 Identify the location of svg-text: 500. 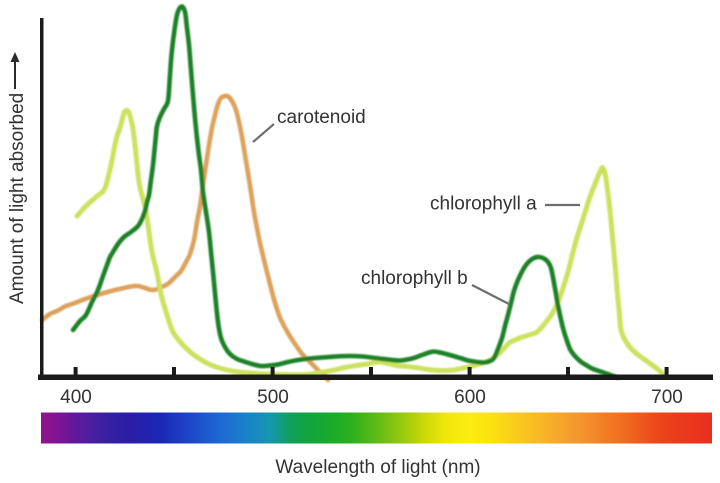
(273, 397).